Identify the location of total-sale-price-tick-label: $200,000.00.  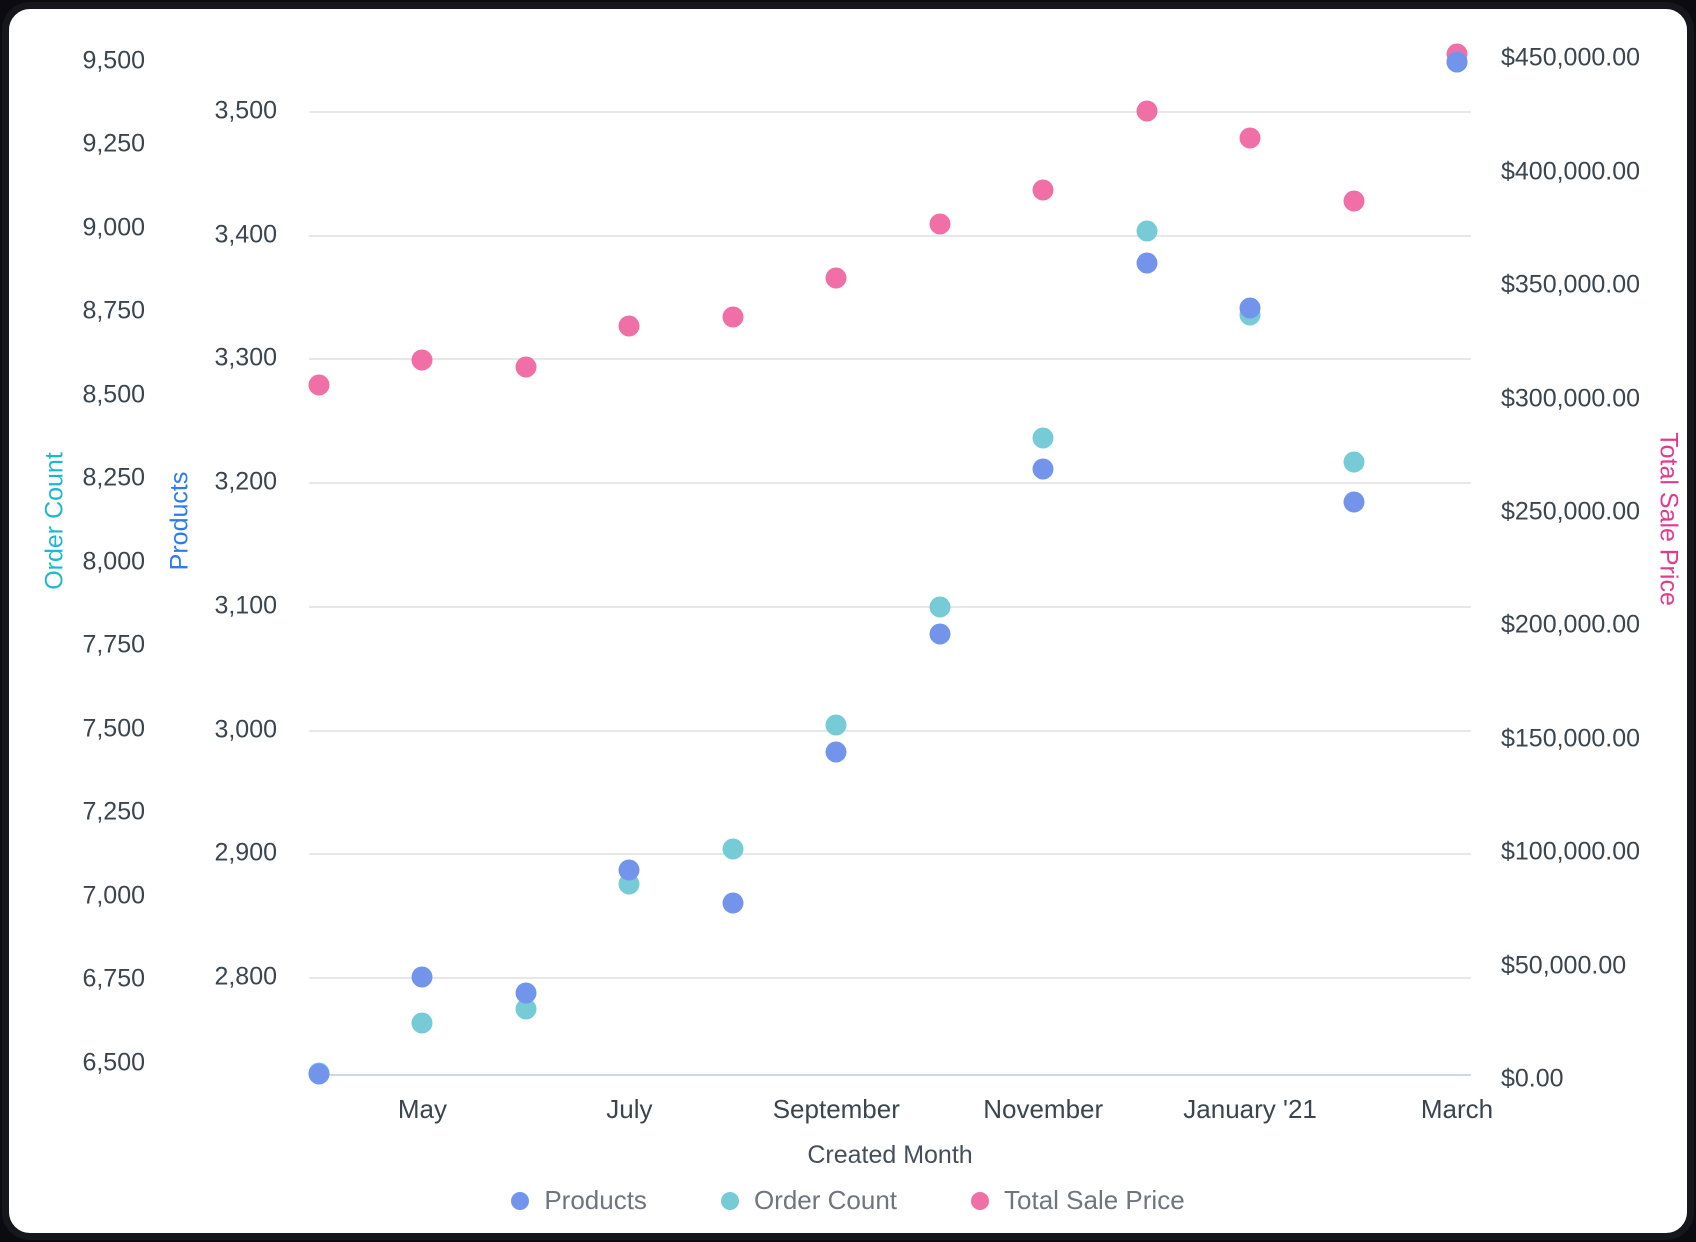
(1571, 624).